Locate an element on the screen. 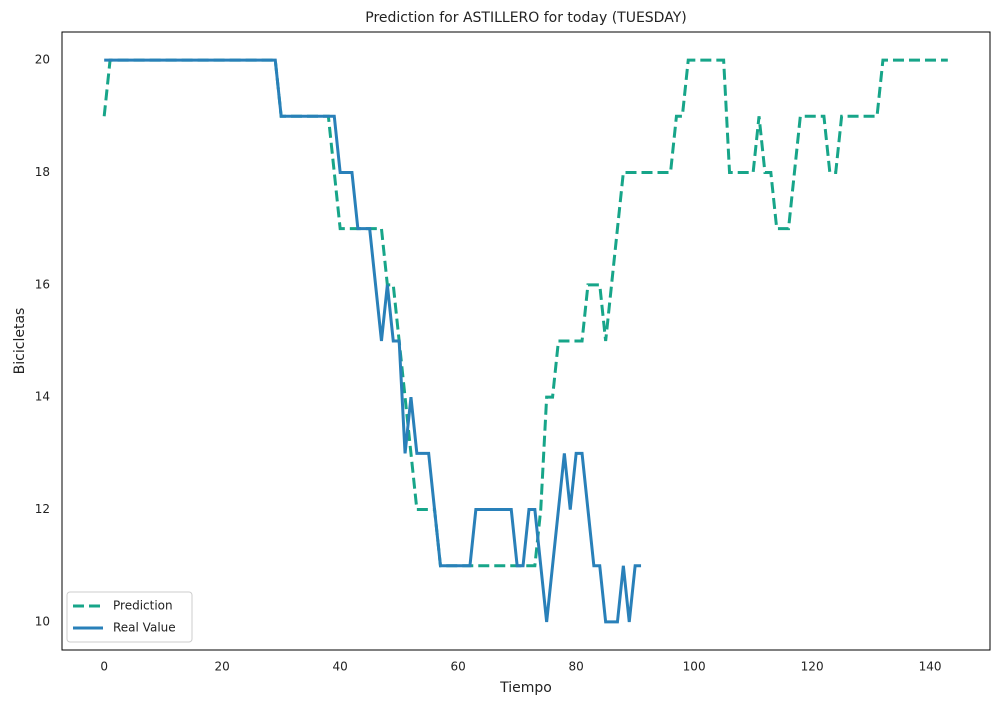  y-tick-label: 14 is located at coordinates (42, 397).